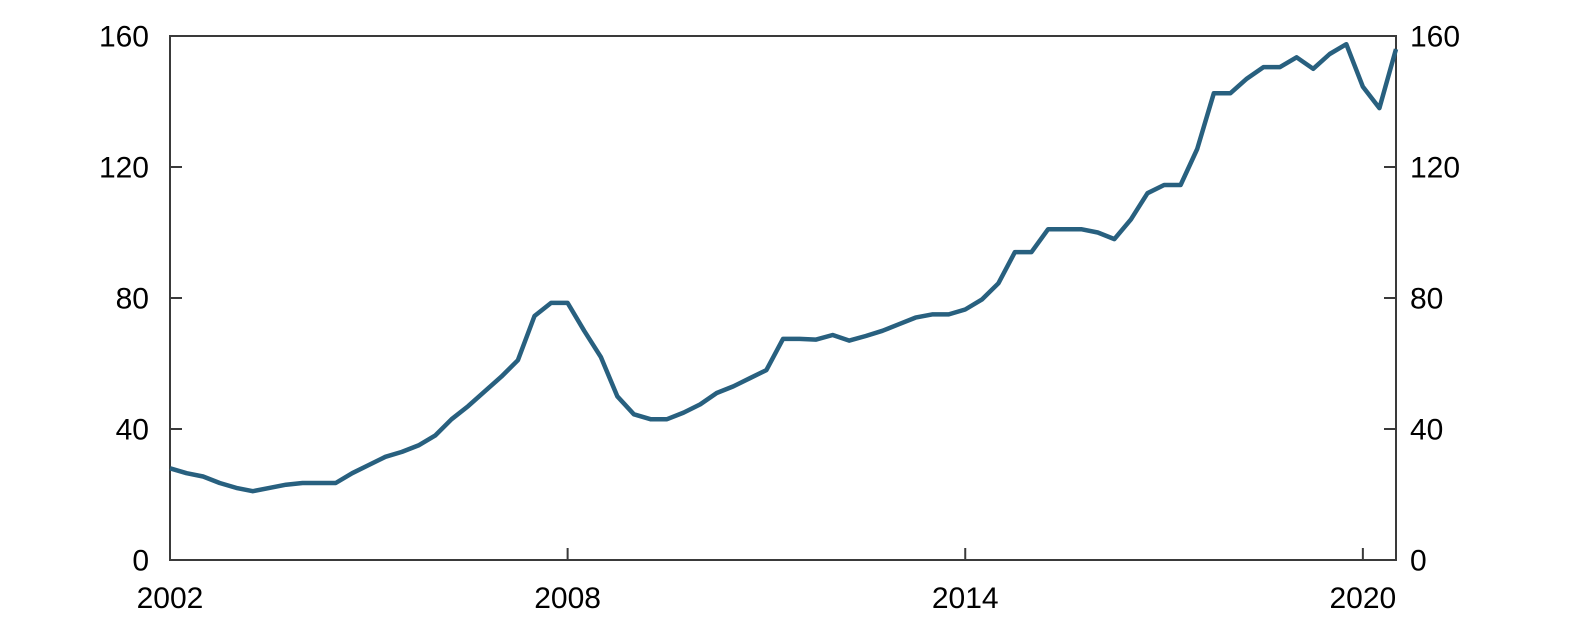  Describe the element at coordinates (1362, 598) in the screenshot. I see `x-axis-tick-label: 2020` at that location.